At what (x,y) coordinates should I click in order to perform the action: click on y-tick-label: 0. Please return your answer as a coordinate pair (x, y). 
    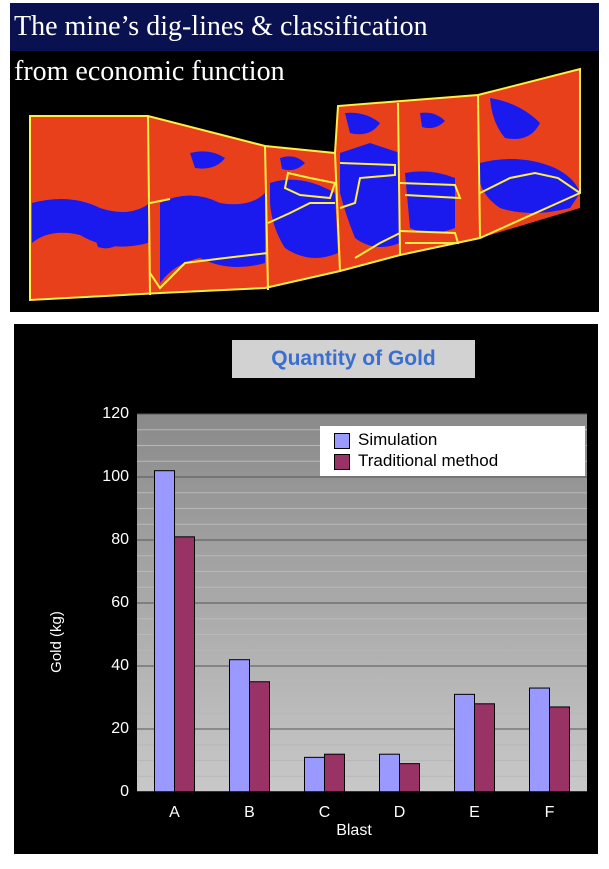
    Looking at the image, I should click on (124, 791).